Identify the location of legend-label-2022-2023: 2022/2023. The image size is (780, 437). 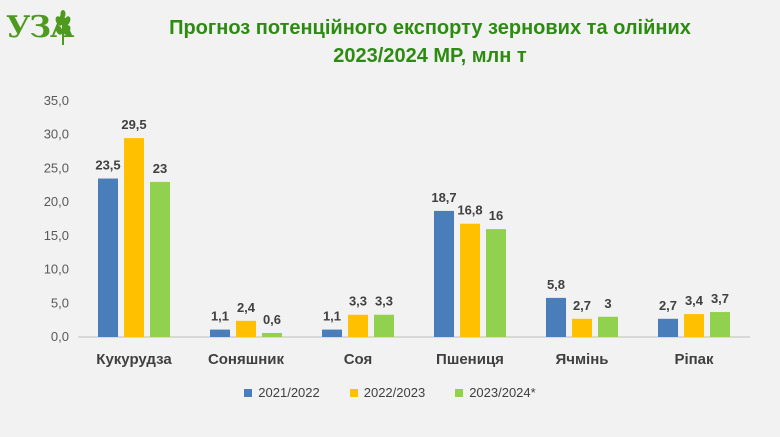
(394, 392).